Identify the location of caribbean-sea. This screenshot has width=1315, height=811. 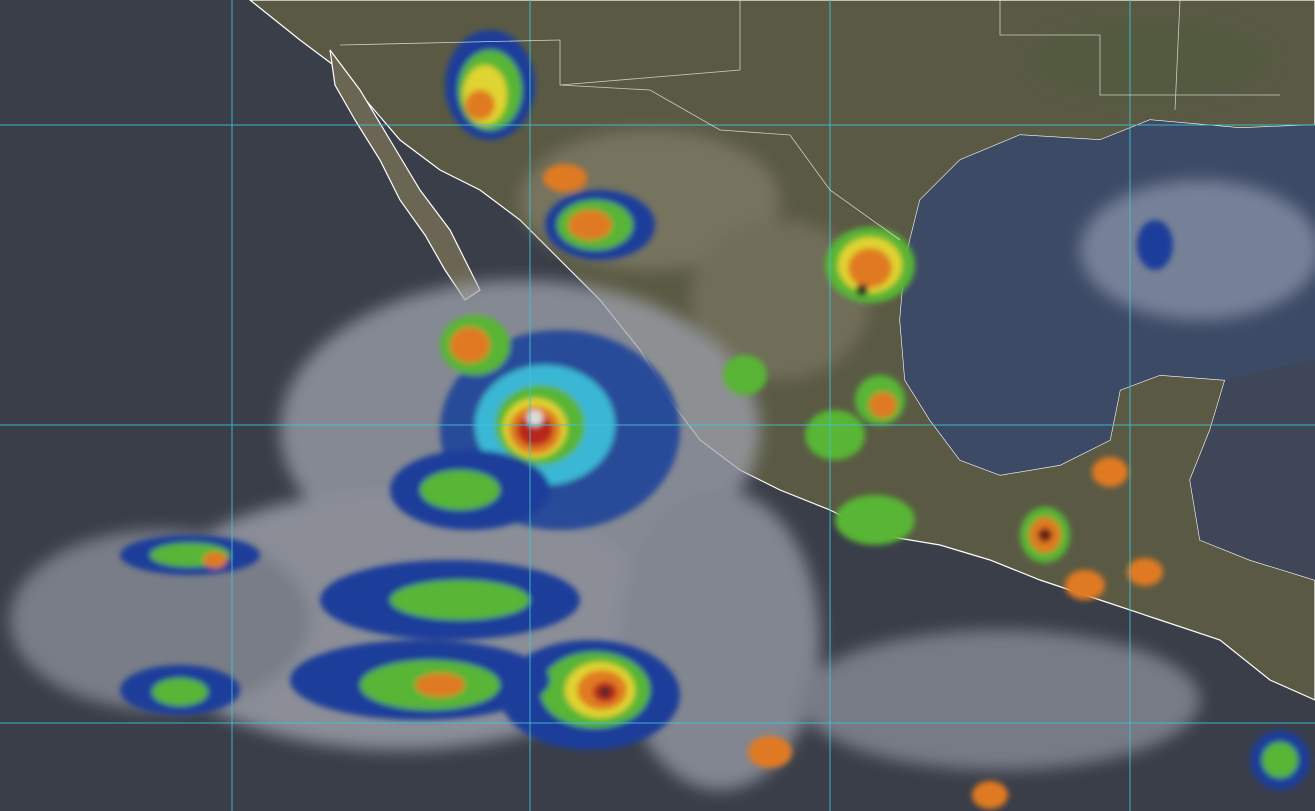
(1252, 470).